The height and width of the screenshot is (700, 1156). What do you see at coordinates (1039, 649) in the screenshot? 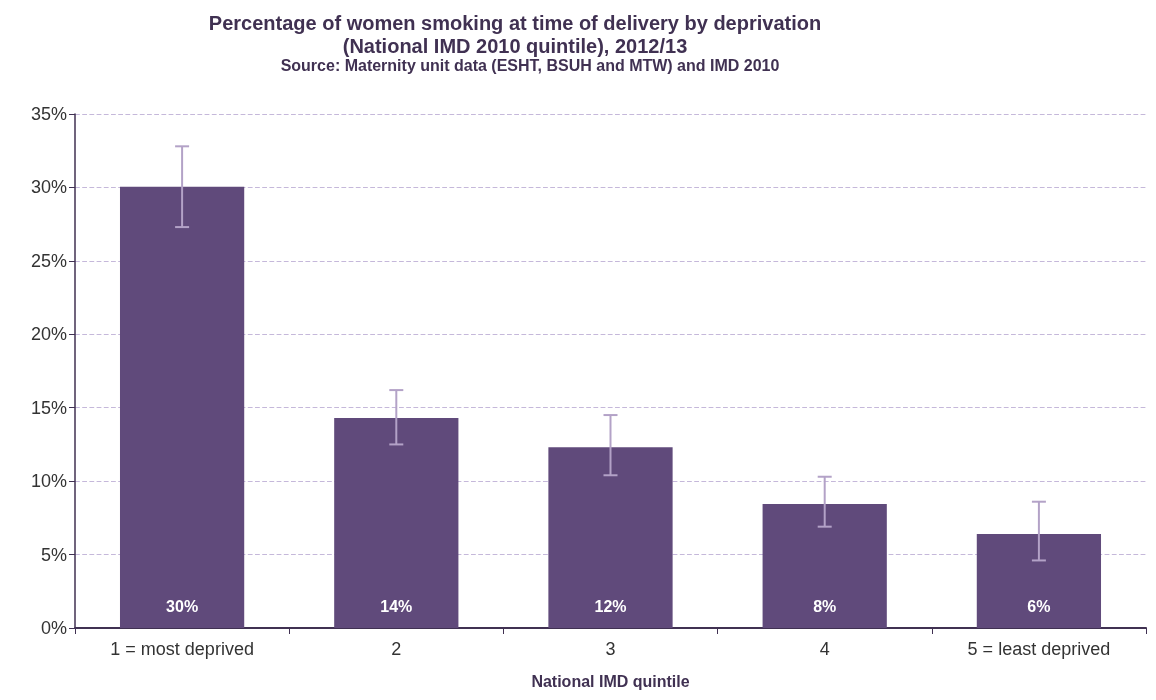
I see `x-tick-label: 5 = least deprived` at bounding box center [1039, 649].